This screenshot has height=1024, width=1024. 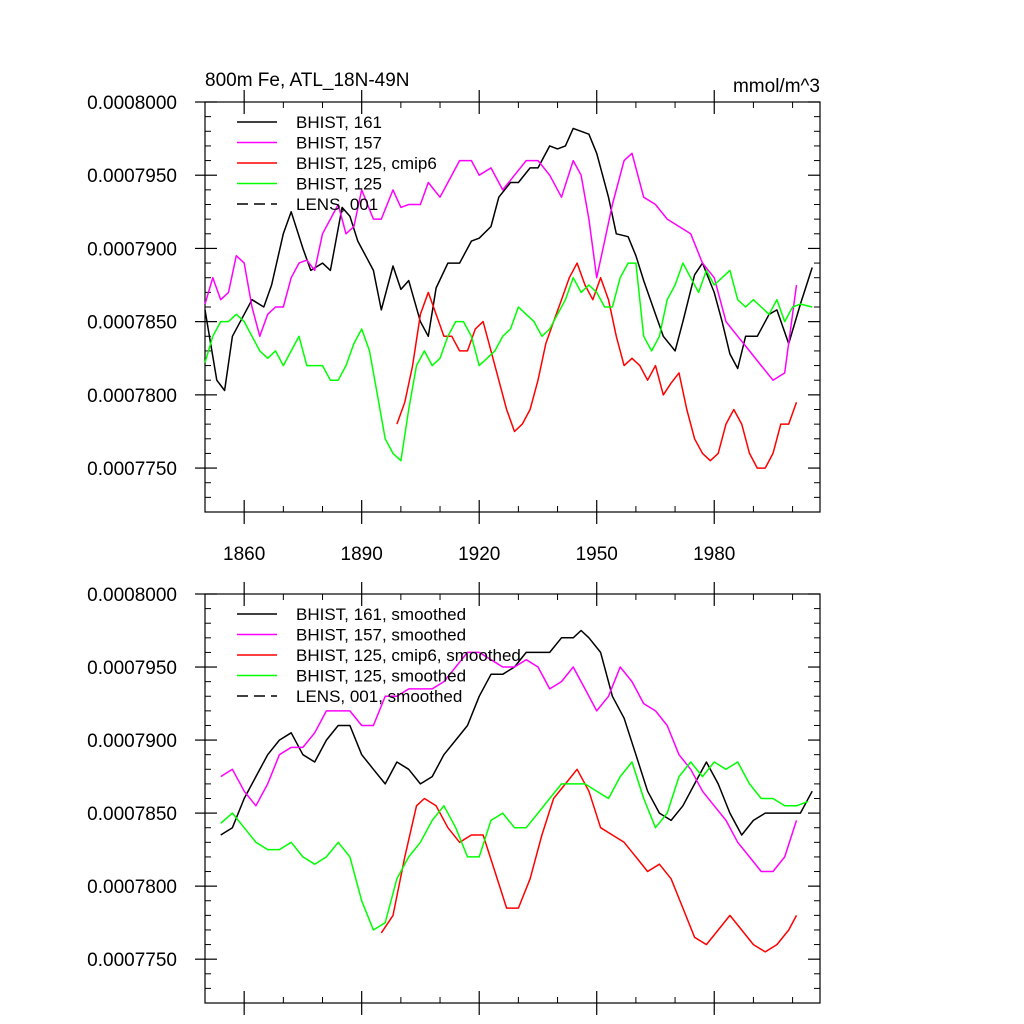 I want to click on legend-entry: LENS, 001, smoothed, so click(x=379, y=696).